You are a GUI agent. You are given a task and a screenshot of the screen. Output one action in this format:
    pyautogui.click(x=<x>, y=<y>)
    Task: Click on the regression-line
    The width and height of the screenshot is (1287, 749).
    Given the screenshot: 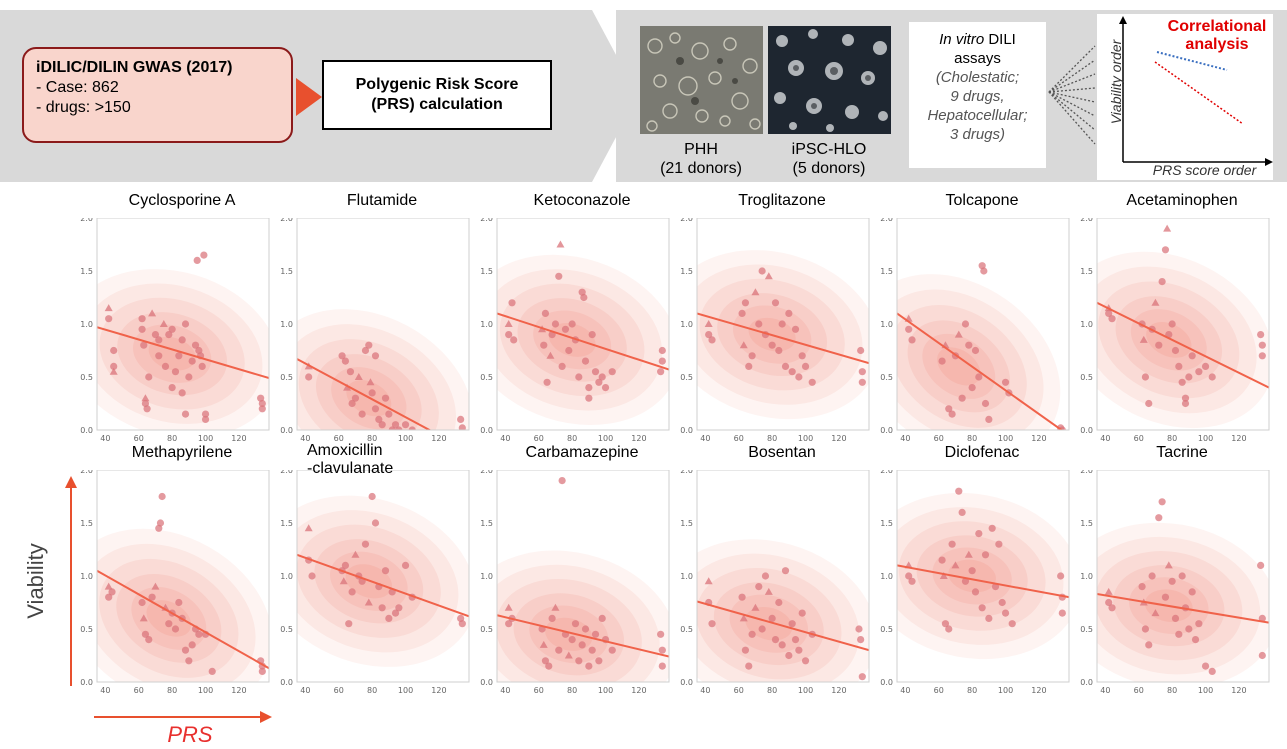 What is the action you would take?
    pyautogui.click(x=783, y=626)
    